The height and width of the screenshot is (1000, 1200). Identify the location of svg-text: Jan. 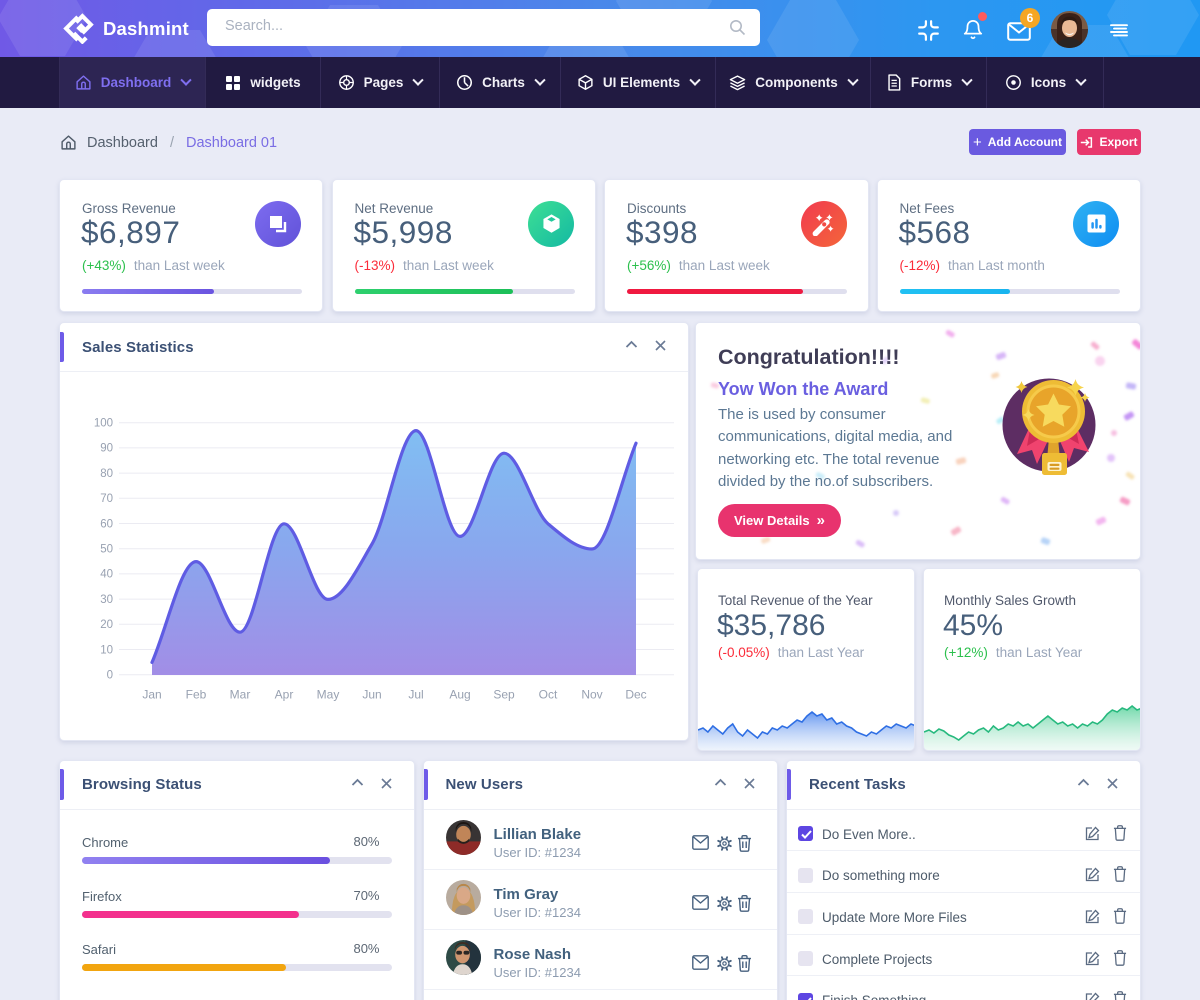
(151, 695).